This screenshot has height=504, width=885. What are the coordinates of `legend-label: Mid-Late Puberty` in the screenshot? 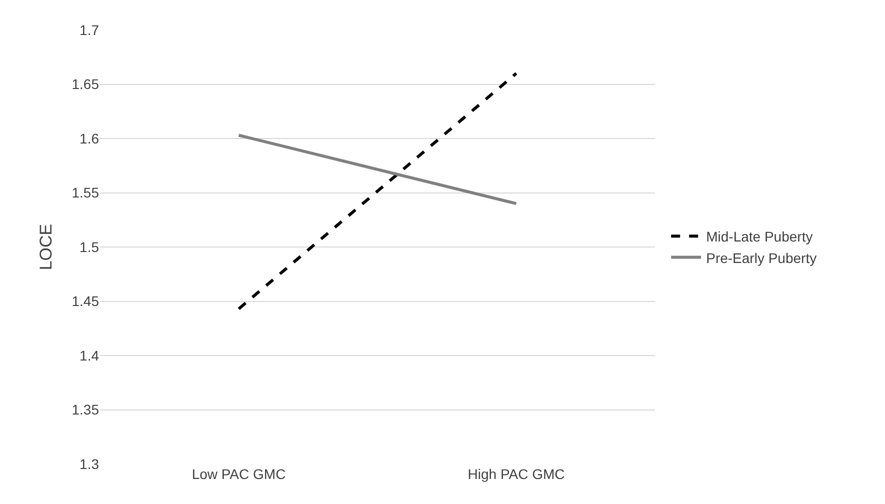 It's located at (759, 236).